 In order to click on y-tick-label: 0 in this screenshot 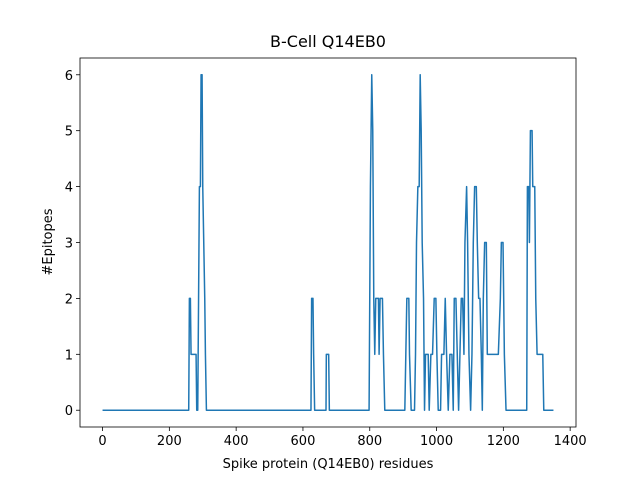, I will do `click(69, 411)`.